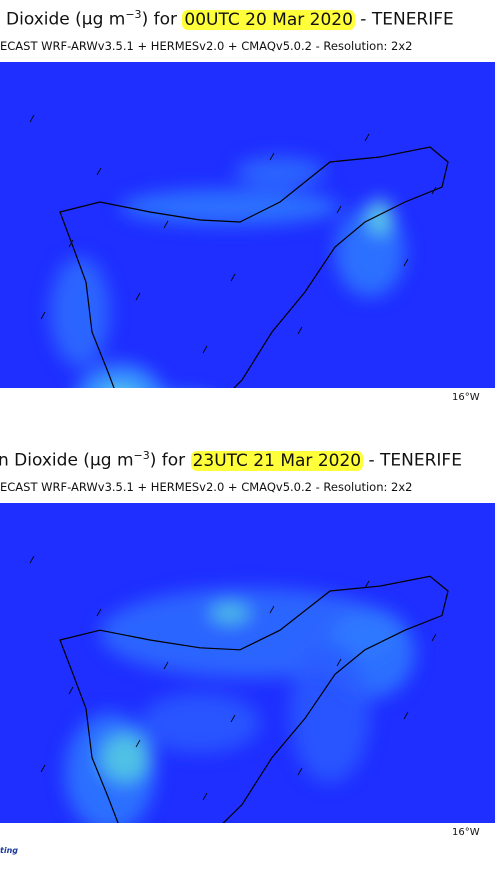  Describe the element at coordinates (9, 850) in the screenshot. I see `logo-text: ting` at that location.